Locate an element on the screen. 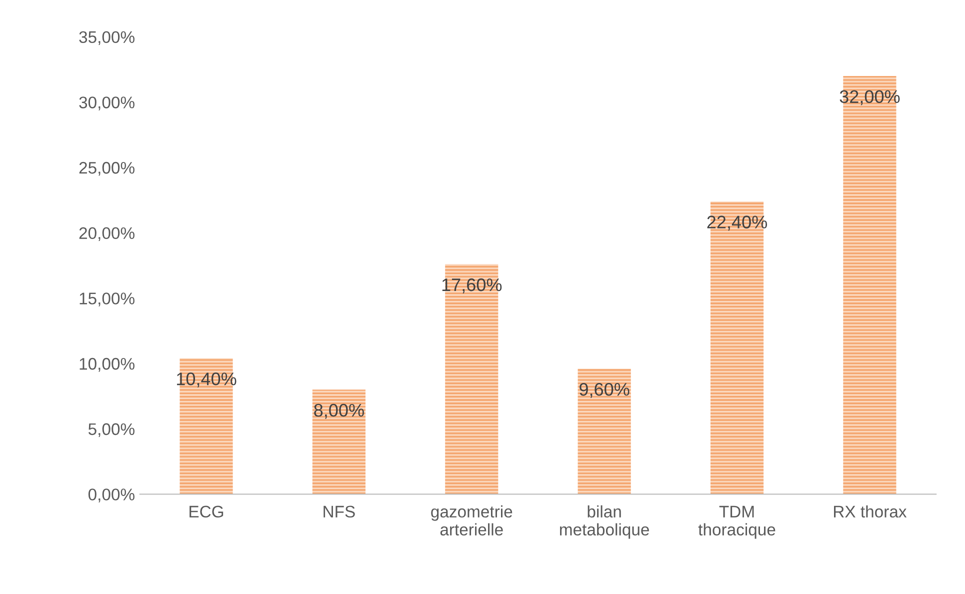  data-label: 17,60% is located at coordinates (472, 286).